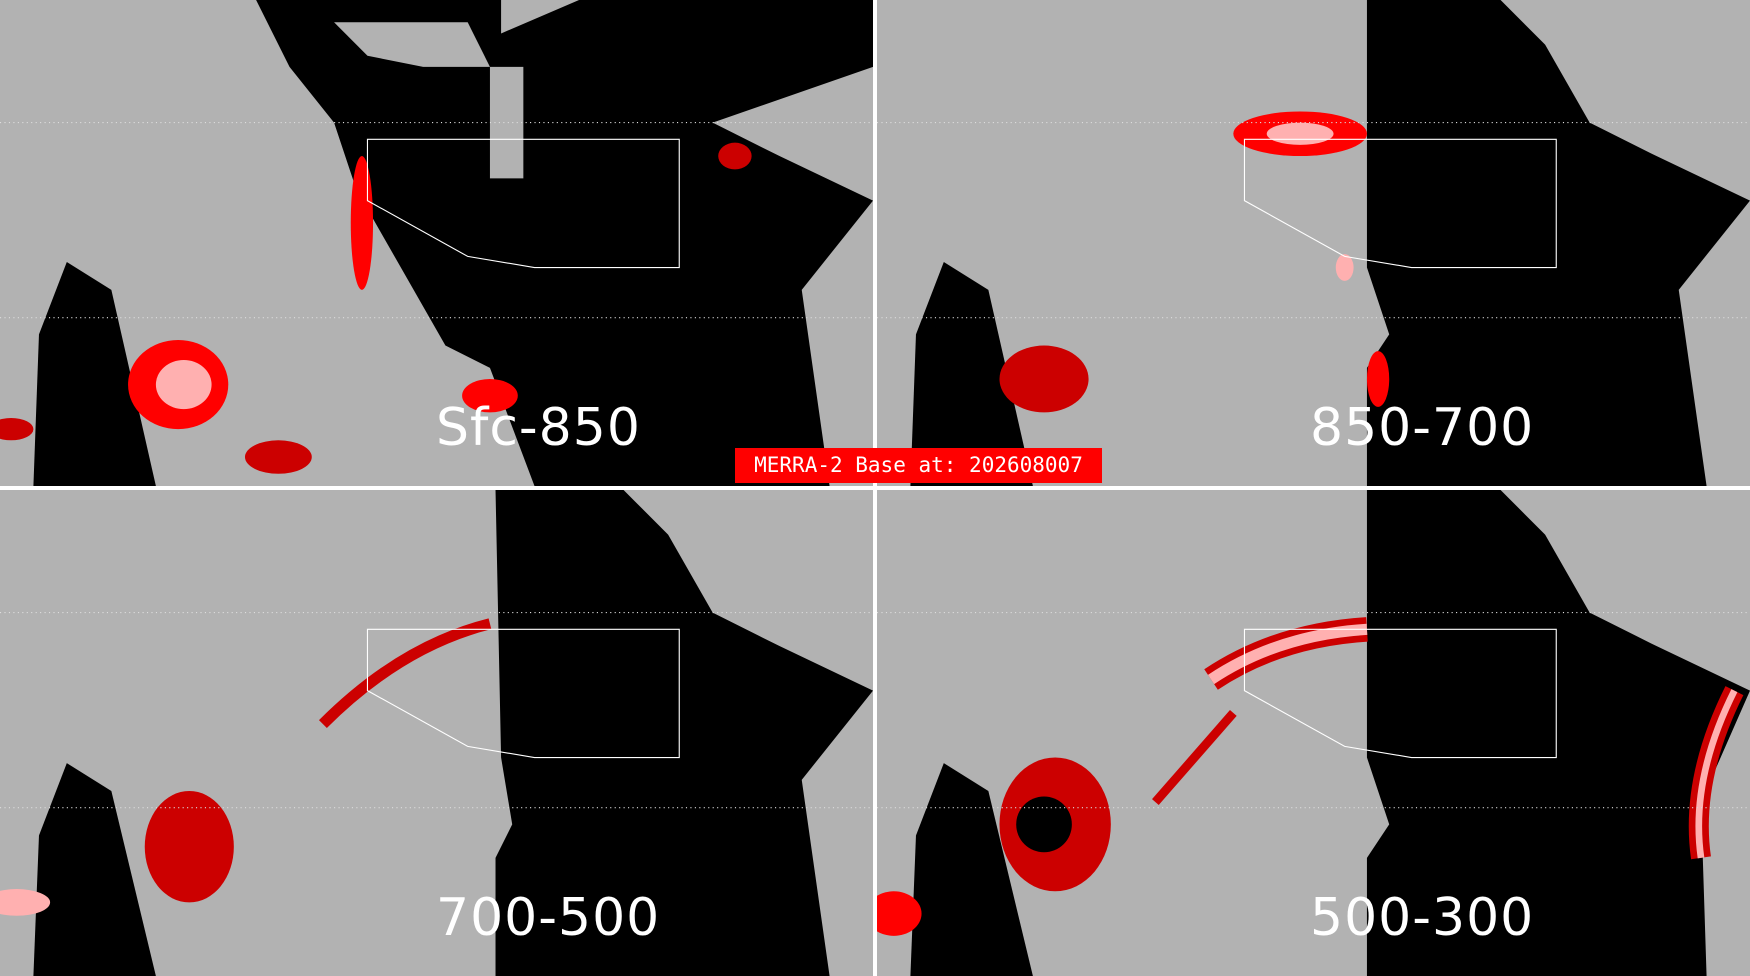  Describe the element at coordinates (548, 918) in the screenshot. I see `layer-label: 700-500` at that location.